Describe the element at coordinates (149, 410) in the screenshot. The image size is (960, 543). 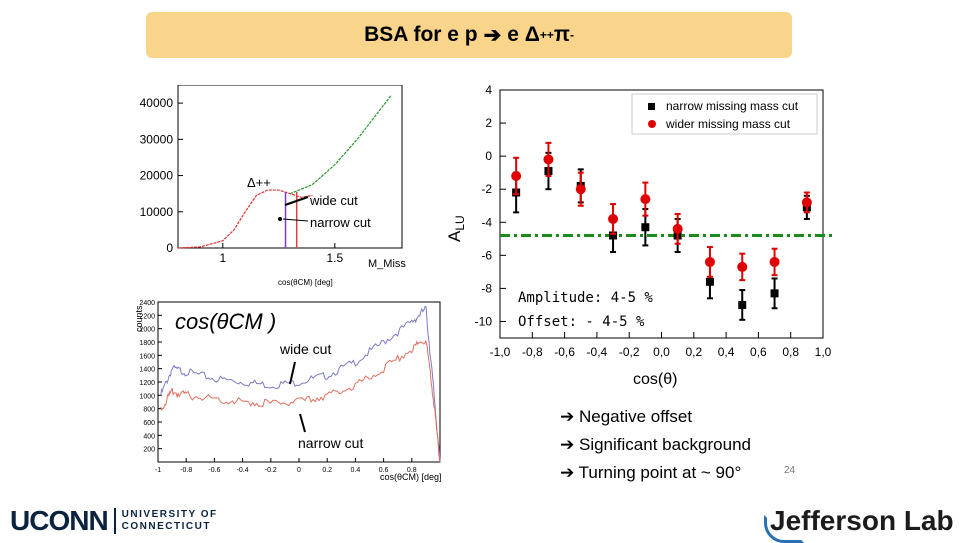
I see `cos-ytick-label-3: 800` at that location.